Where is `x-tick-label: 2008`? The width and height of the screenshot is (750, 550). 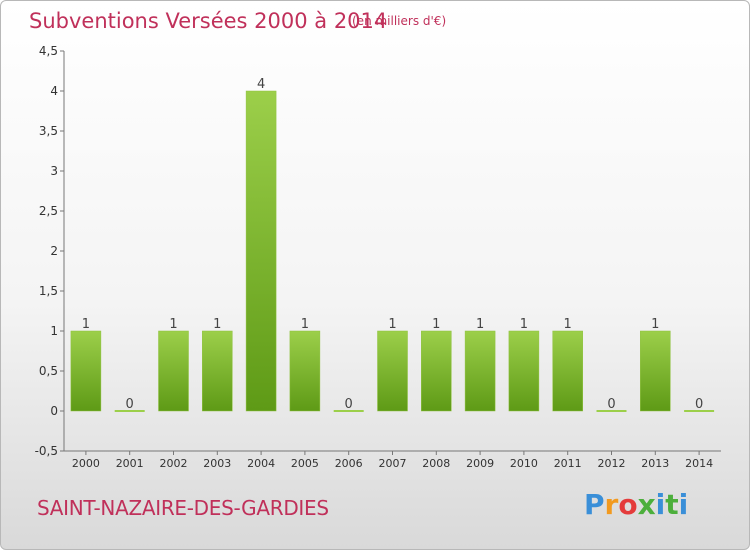 x-tick-label: 2008 is located at coordinates (436, 463).